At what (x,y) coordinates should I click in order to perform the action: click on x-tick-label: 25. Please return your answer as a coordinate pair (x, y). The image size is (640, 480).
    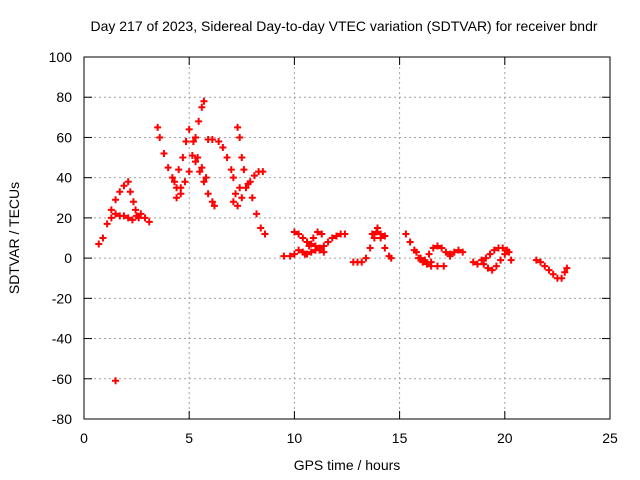
    Looking at the image, I should click on (610, 438).